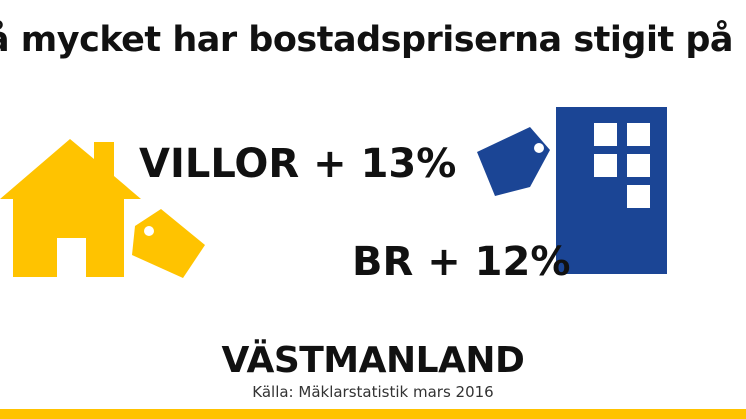 This screenshot has height=419, width=746. I want to click on price-tag-icon-blue, so click(513, 161).